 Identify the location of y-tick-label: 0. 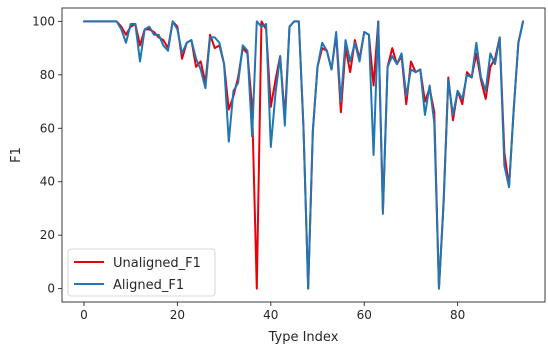
(51, 289).